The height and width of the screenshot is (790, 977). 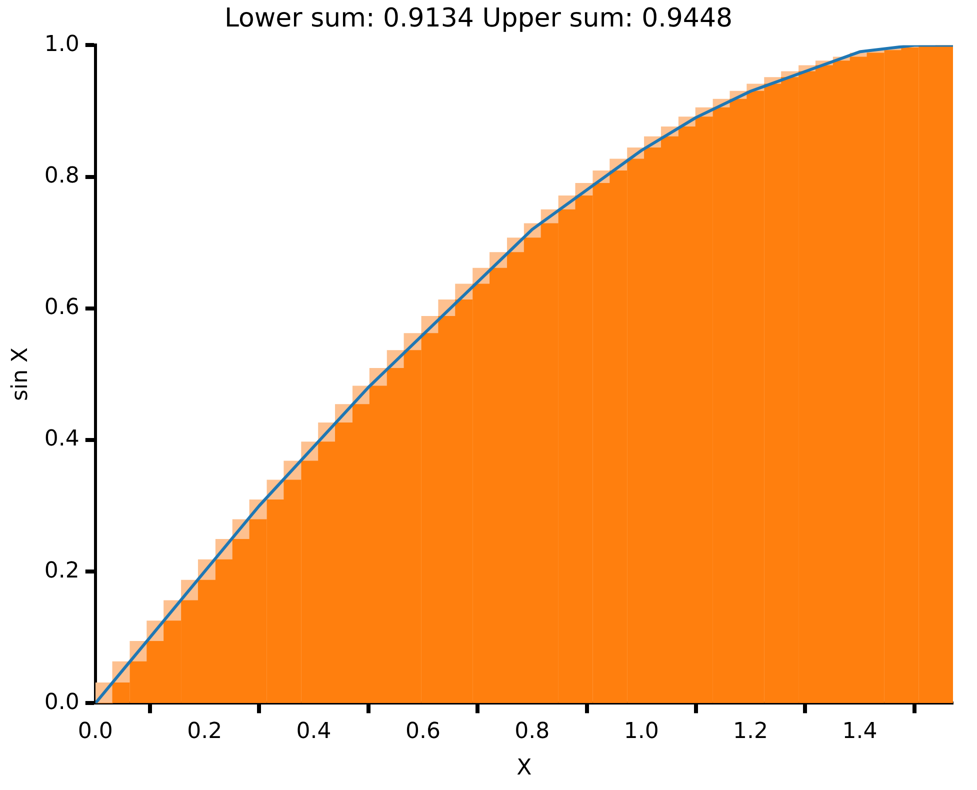 I want to click on x-tick-label: 0.2, so click(x=204, y=731).